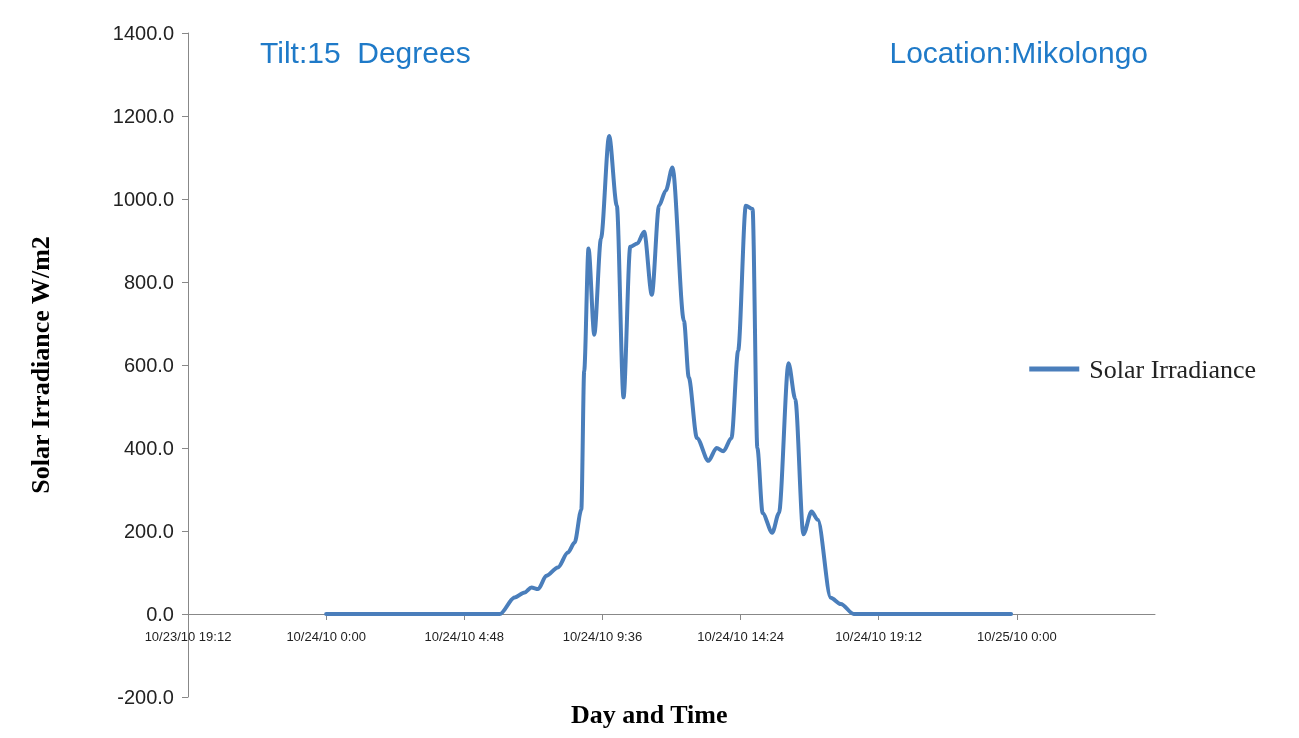  What do you see at coordinates (365, 52) in the screenshot?
I see `chart-title: Tilt:15 Degrees` at bounding box center [365, 52].